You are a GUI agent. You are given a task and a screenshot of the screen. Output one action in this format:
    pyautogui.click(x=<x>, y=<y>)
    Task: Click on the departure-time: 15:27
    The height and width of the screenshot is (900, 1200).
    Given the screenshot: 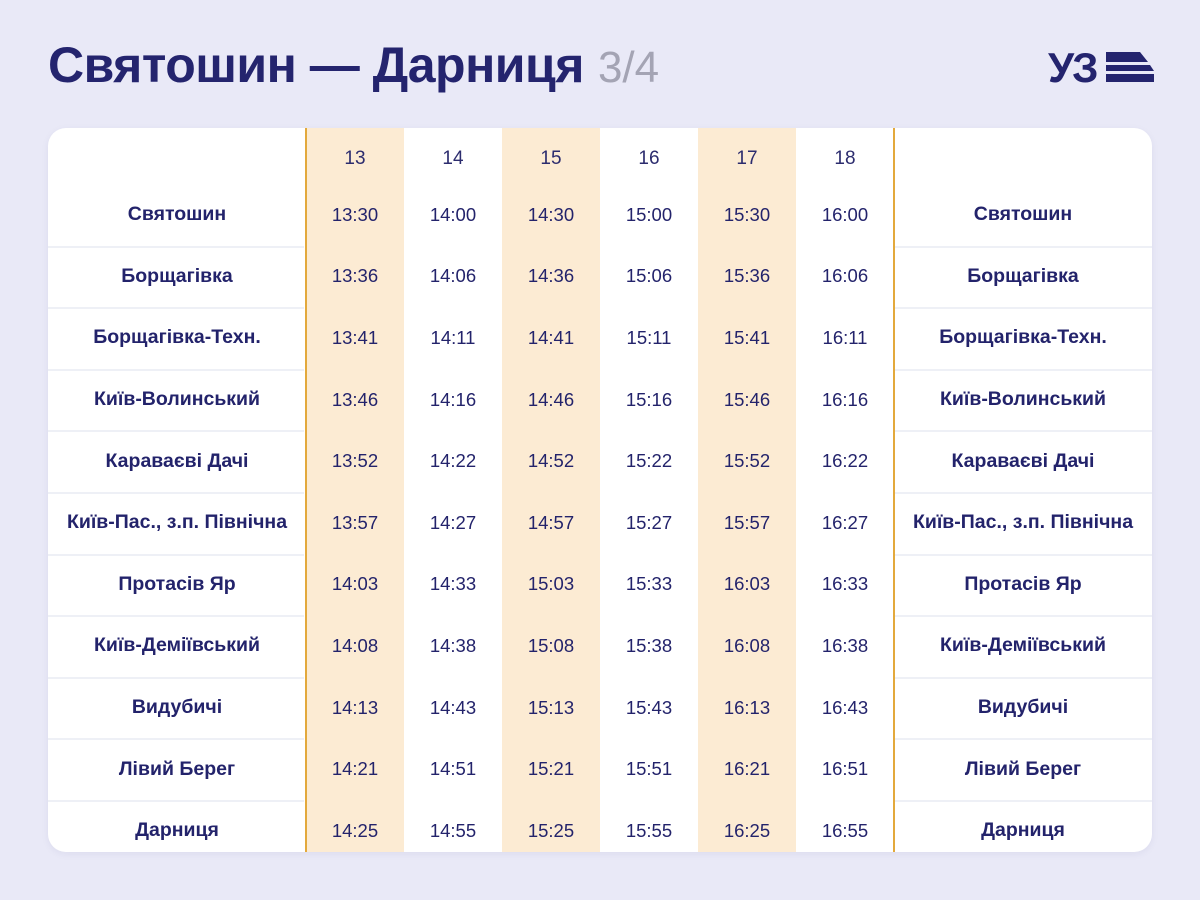 What is the action you would take?
    pyautogui.click(x=649, y=522)
    